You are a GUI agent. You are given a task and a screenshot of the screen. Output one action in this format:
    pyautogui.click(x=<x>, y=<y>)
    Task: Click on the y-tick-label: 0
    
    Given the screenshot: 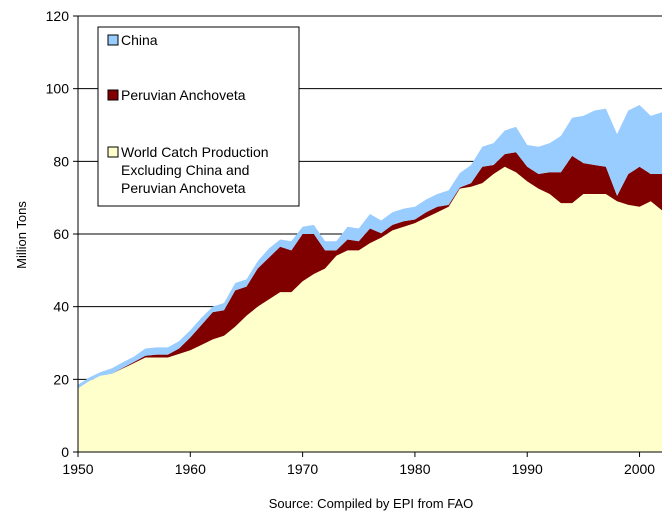 What is the action you would take?
    pyautogui.click(x=65, y=452)
    